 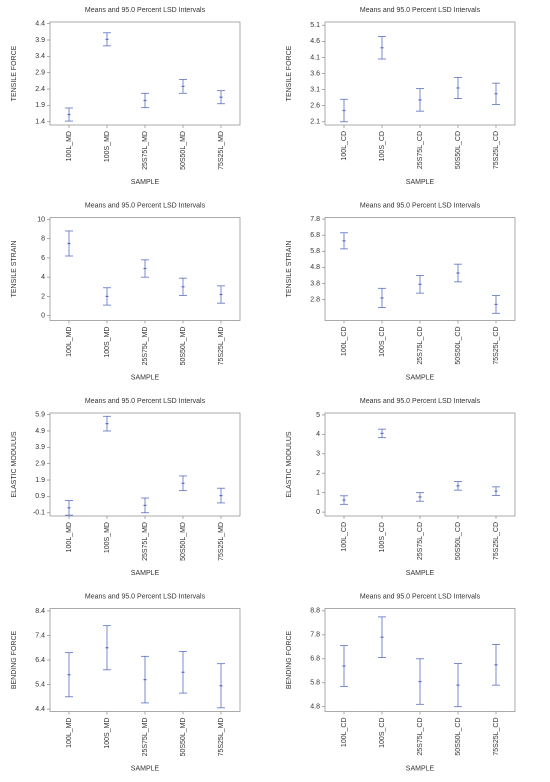 I want to click on y-tick-label: 8, so click(x=43, y=239).